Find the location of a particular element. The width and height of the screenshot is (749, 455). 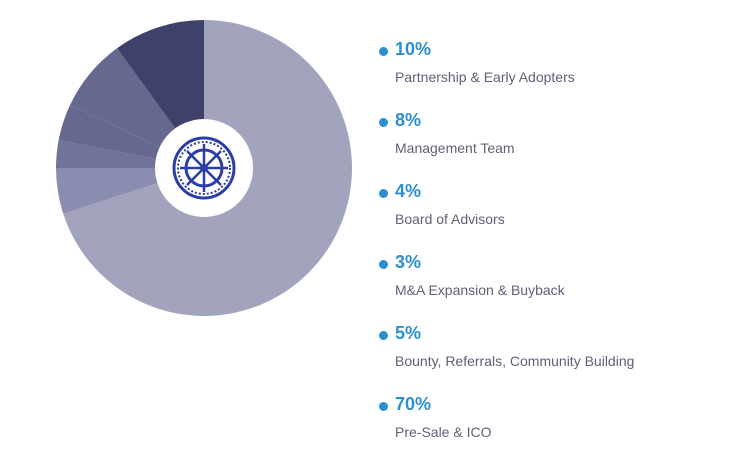

logo-outer-ring is located at coordinates (204, 168).